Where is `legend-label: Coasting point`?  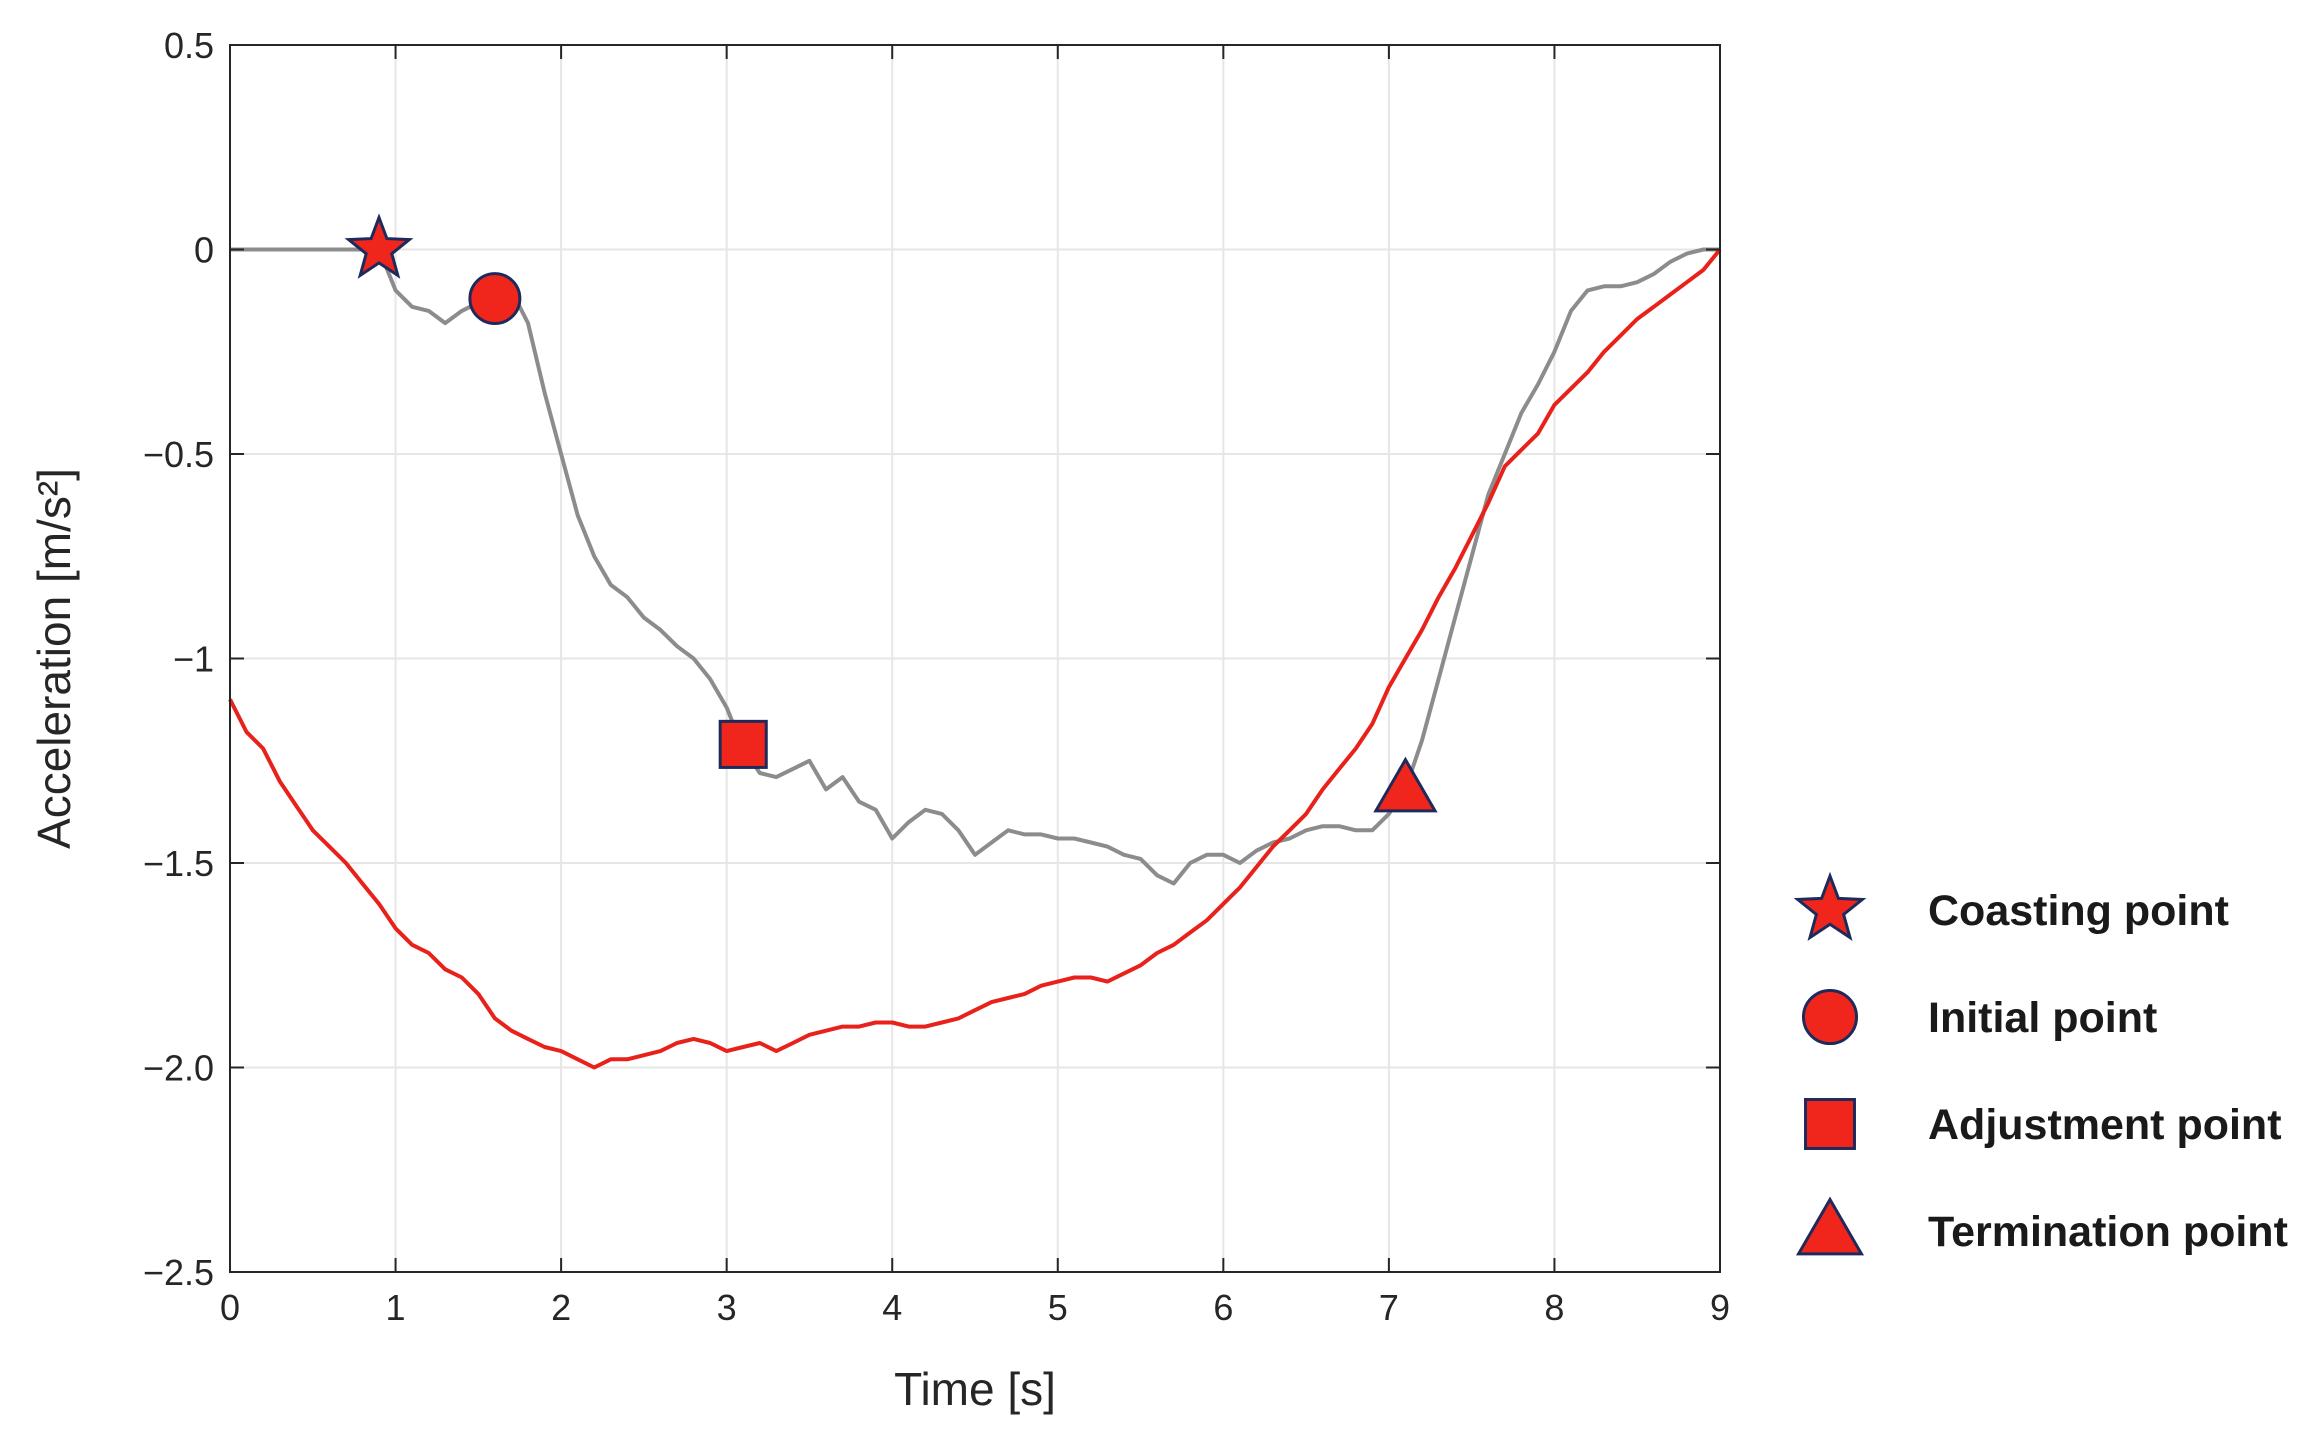 legend-label: Coasting point is located at coordinates (2078, 911).